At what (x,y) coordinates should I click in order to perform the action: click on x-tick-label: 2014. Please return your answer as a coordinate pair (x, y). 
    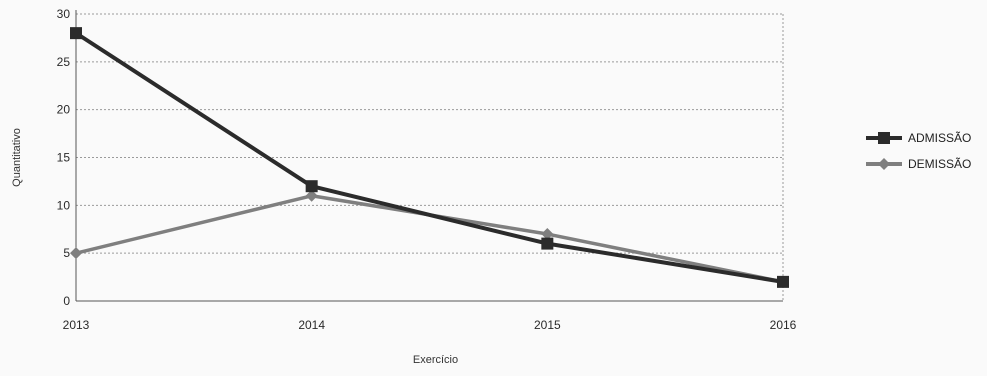
    Looking at the image, I should click on (311, 325).